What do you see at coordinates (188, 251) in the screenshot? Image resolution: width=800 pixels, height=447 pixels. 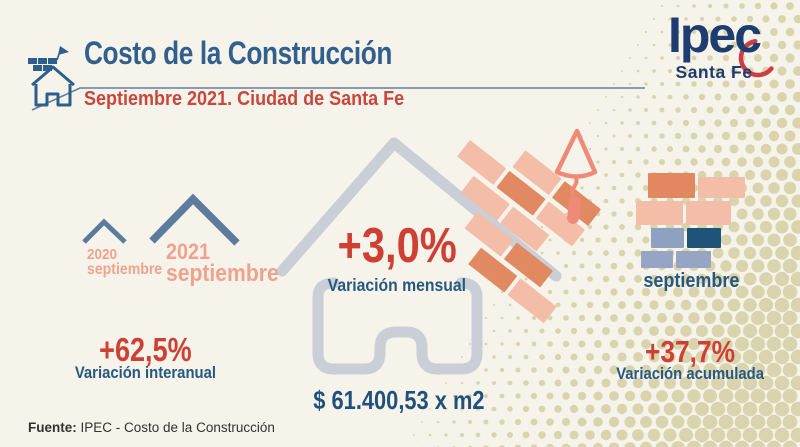 I see `curr-year-label: 2021` at bounding box center [188, 251].